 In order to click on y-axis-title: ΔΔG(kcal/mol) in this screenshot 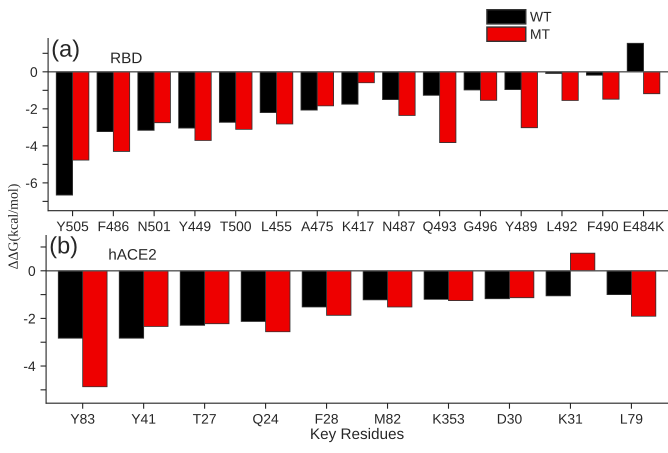, I will do `click(14, 226)`.